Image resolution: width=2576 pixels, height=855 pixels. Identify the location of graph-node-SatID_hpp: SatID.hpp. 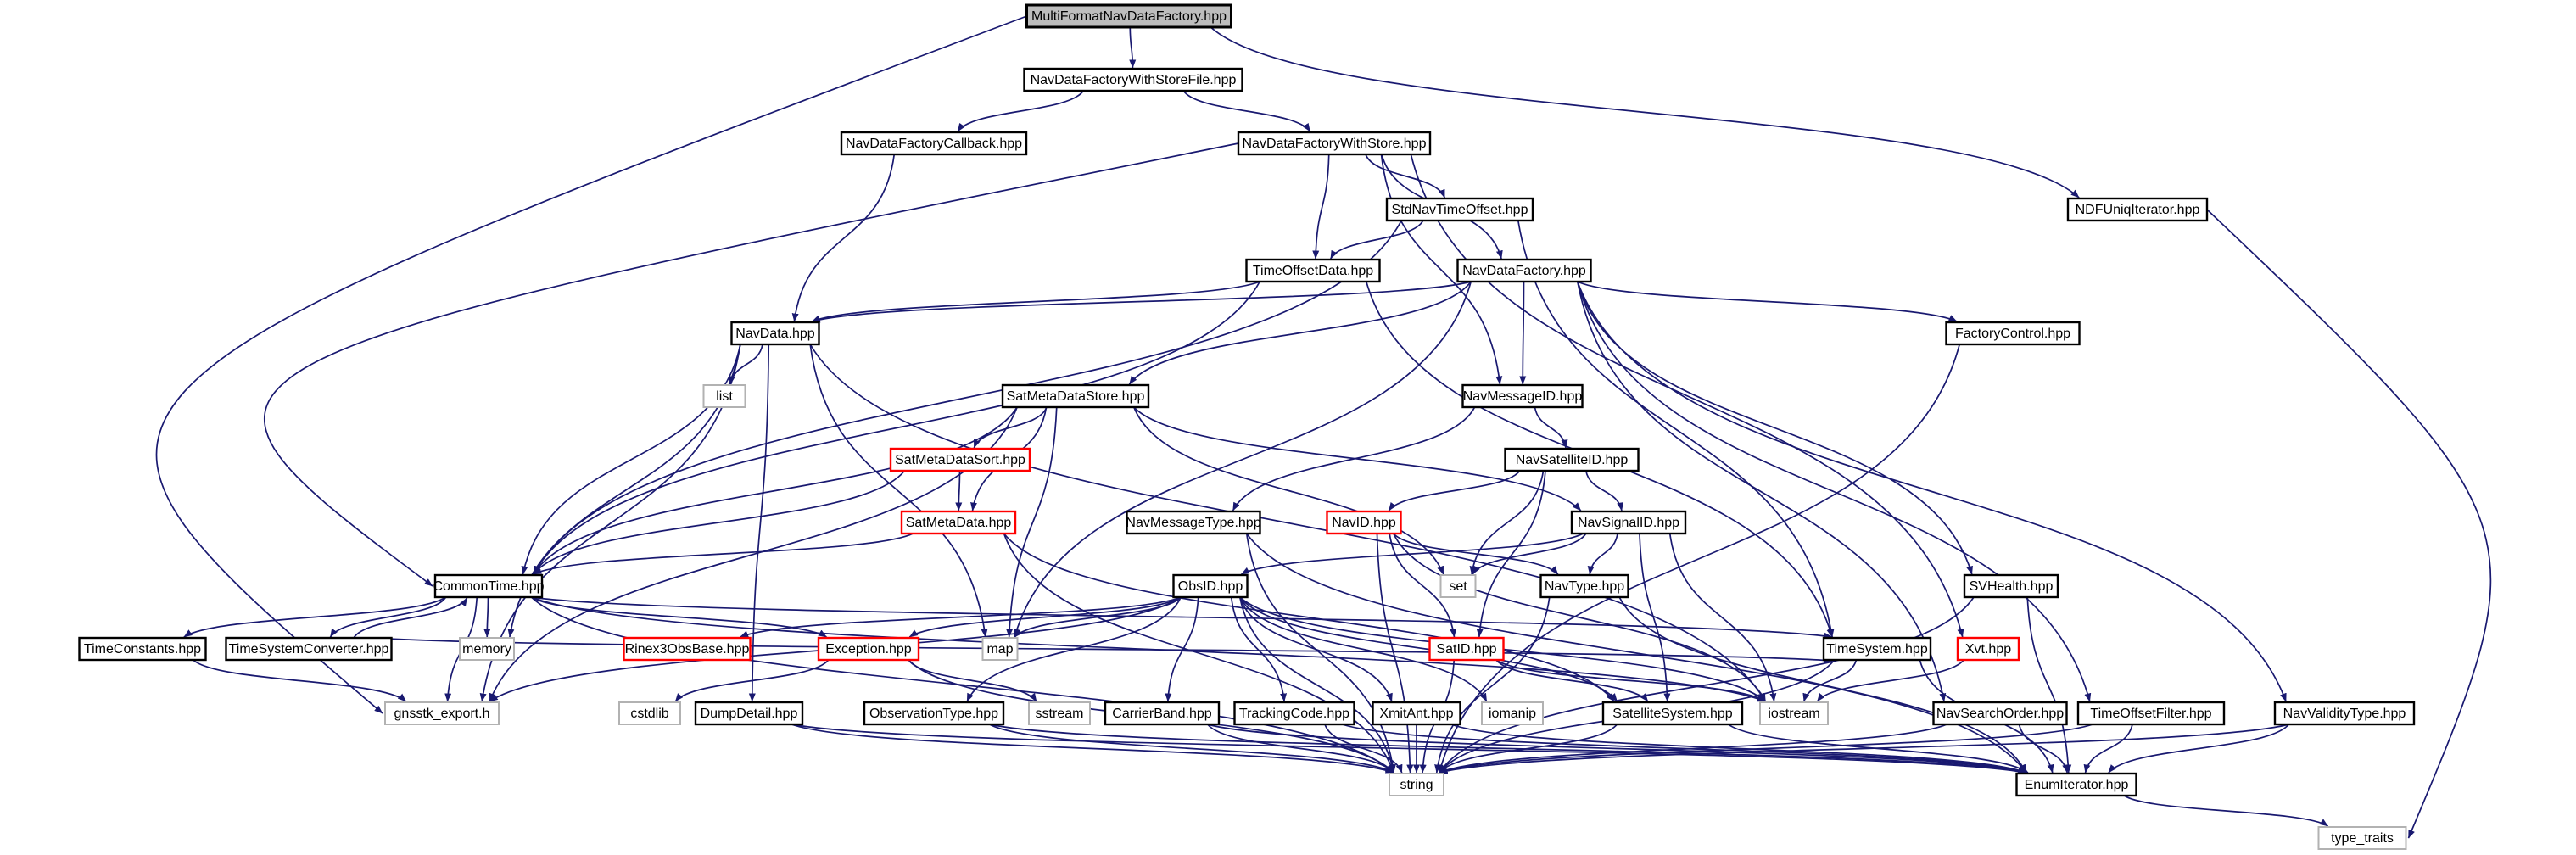
(1466, 649).